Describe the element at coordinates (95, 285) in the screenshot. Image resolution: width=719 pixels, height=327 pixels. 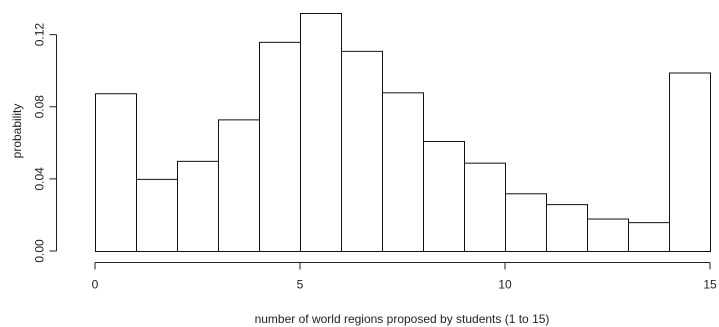
I see `x-tick-label-0: 0` at that location.